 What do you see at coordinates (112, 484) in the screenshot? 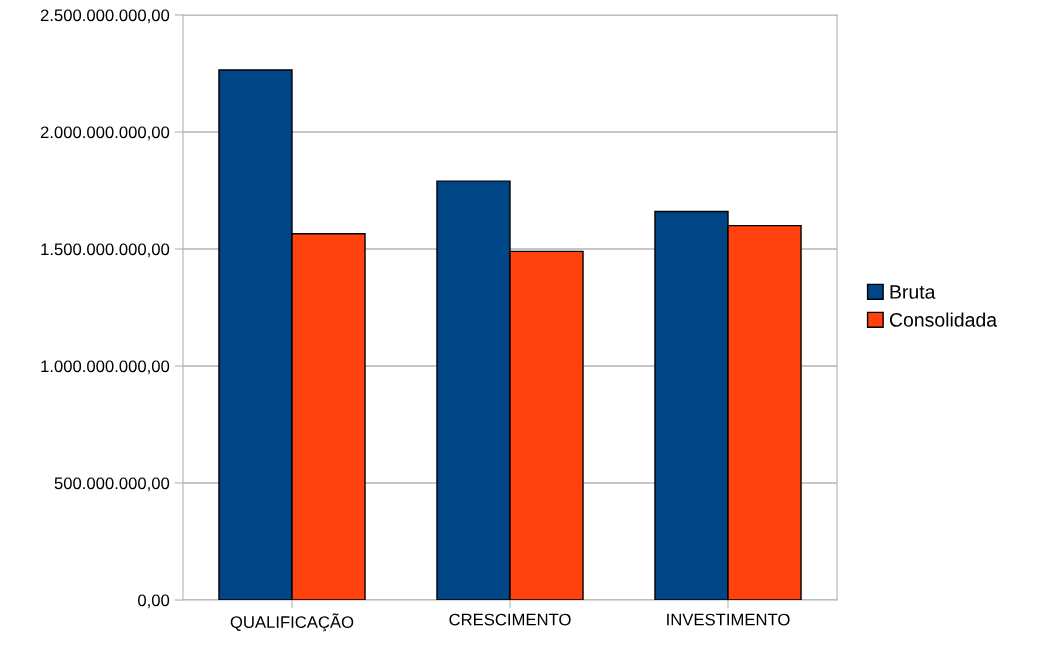
I see `y-tick-label: 500.000.000,00` at bounding box center [112, 484].